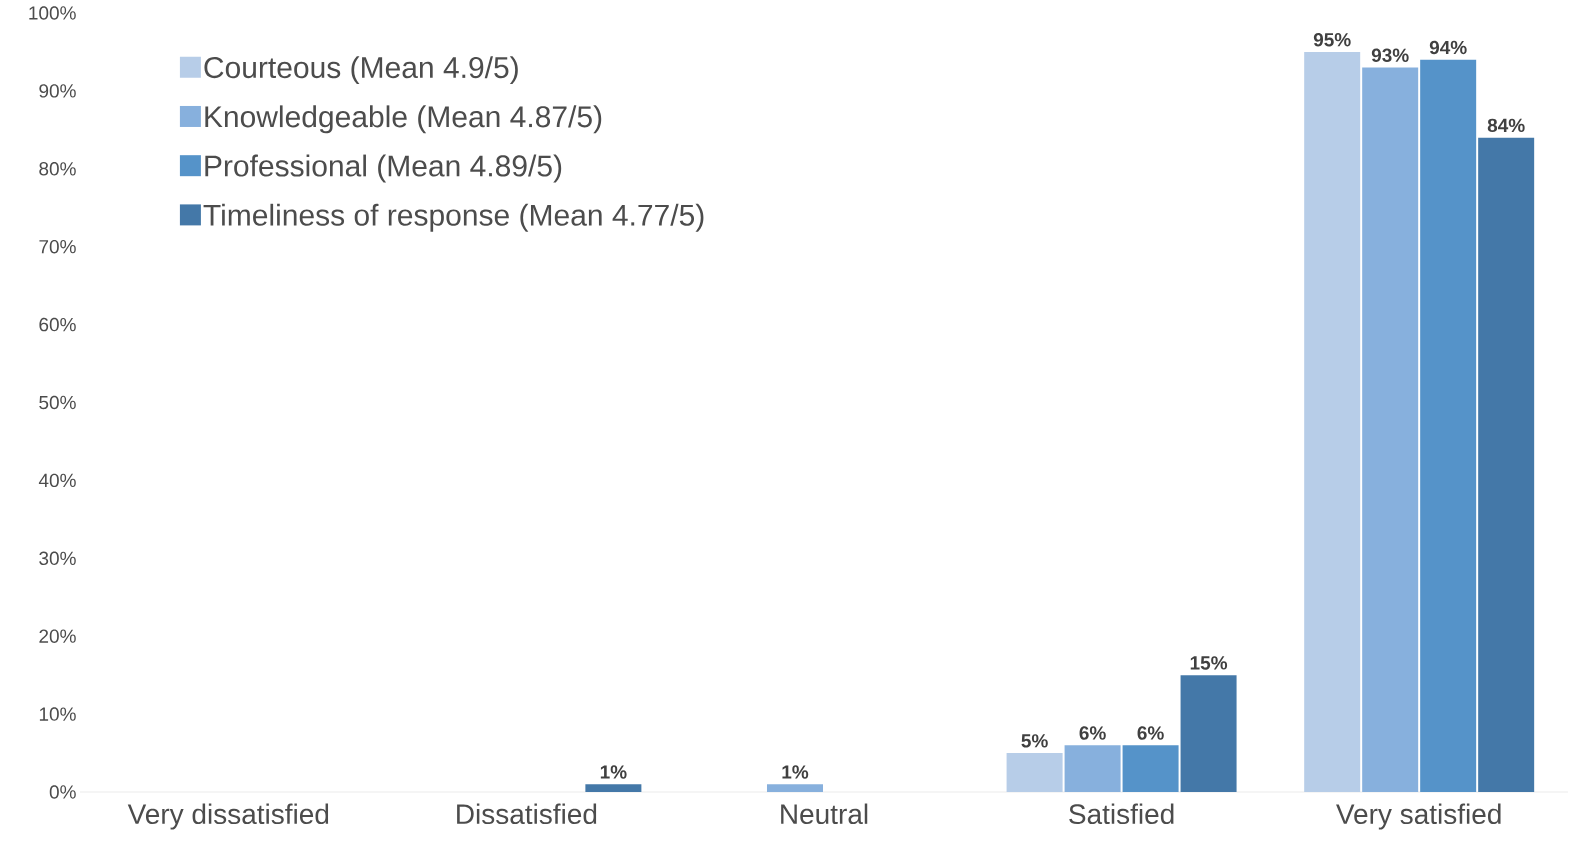 This screenshot has height=861, width=1579. What do you see at coordinates (1418, 816) in the screenshot?
I see `x-tick-label: Very satisfied` at bounding box center [1418, 816].